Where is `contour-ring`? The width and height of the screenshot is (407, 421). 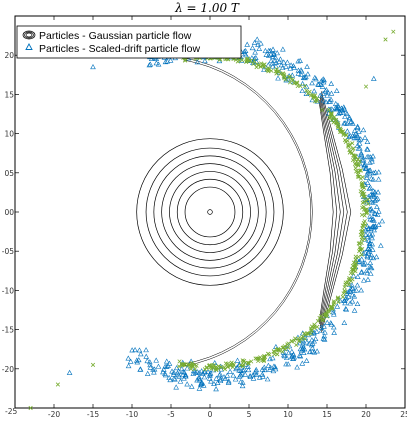 contour-ring is located at coordinates (210, 212).